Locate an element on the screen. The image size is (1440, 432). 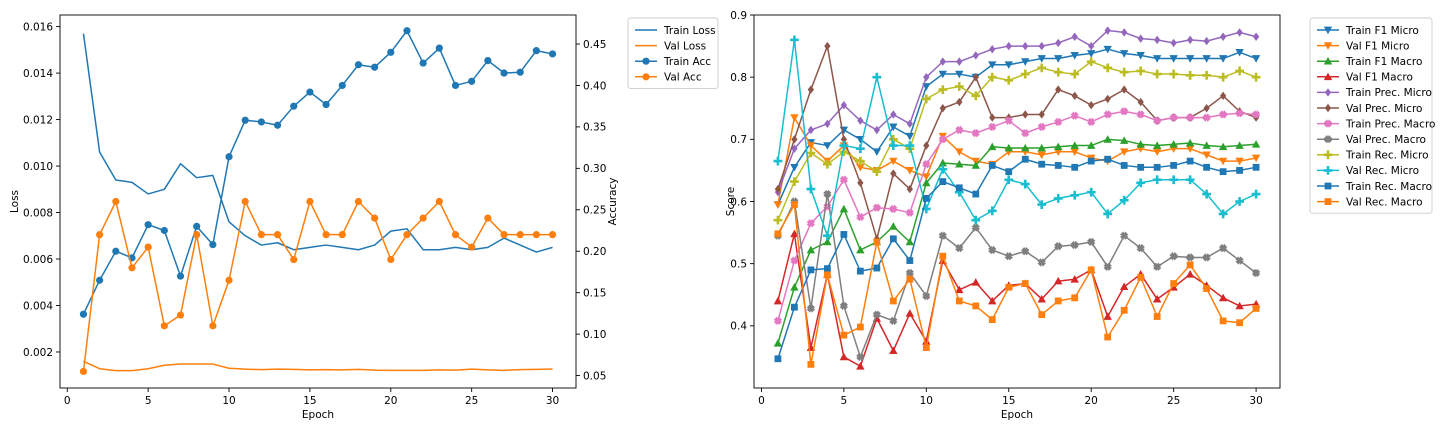
y-right-tick-label: 0.10 is located at coordinates (594, 335).